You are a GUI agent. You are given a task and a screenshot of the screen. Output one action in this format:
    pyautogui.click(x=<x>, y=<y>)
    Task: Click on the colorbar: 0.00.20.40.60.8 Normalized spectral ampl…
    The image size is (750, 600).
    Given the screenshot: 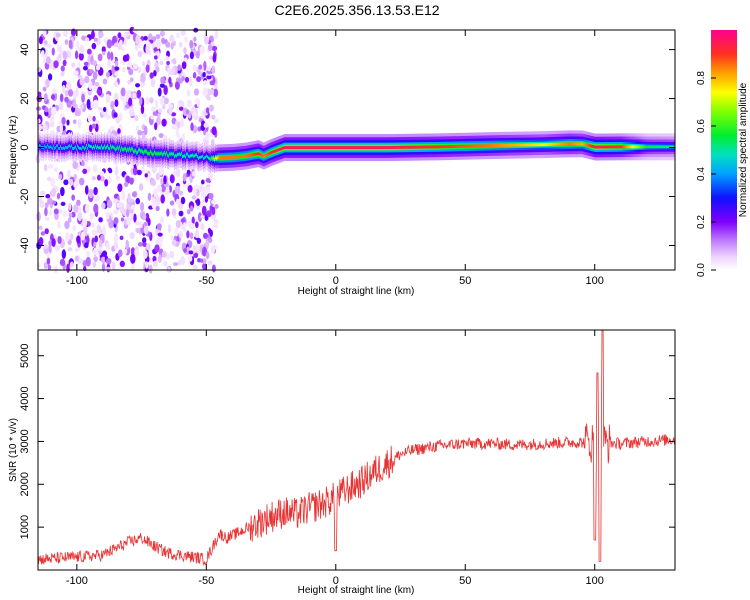 What is the action you would take?
    pyautogui.click(x=722, y=153)
    